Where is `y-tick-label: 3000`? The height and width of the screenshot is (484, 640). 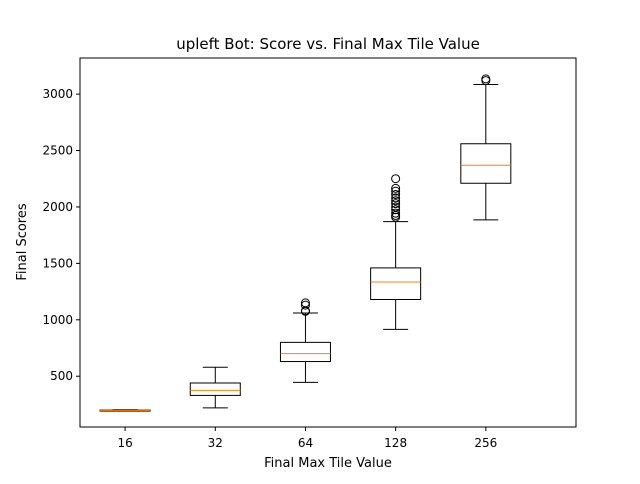 y-tick-label: 3000 is located at coordinates (57, 94).